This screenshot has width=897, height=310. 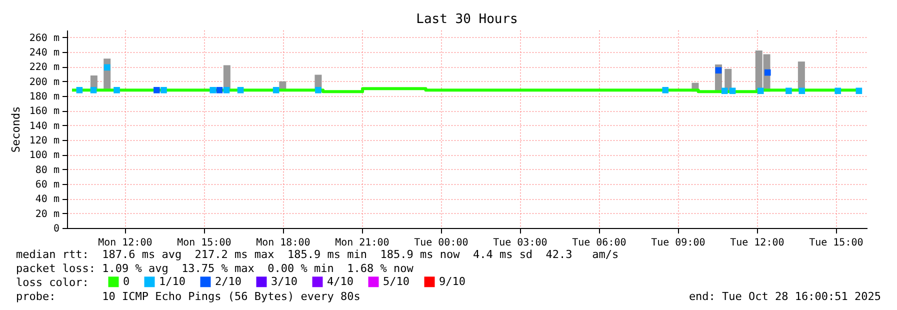 What do you see at coordinates (204, 243) in the screenshot?
I see `x-tick-label: Mon 15:00` at bounding box center [204, 243].